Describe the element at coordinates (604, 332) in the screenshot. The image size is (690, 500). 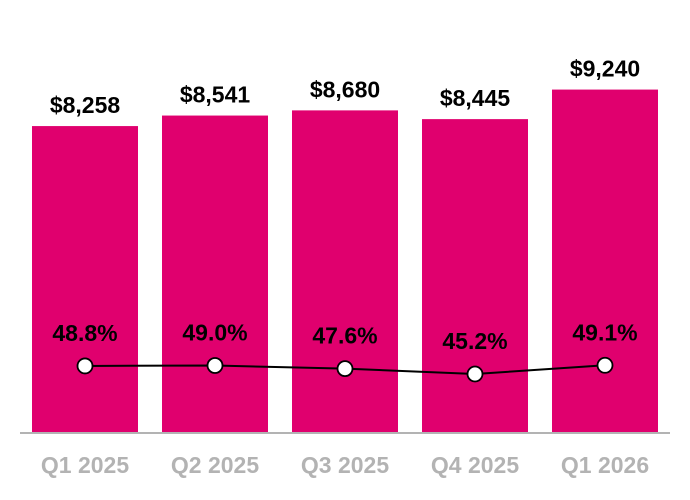
I see `percent-label: 49.1%` at that location.